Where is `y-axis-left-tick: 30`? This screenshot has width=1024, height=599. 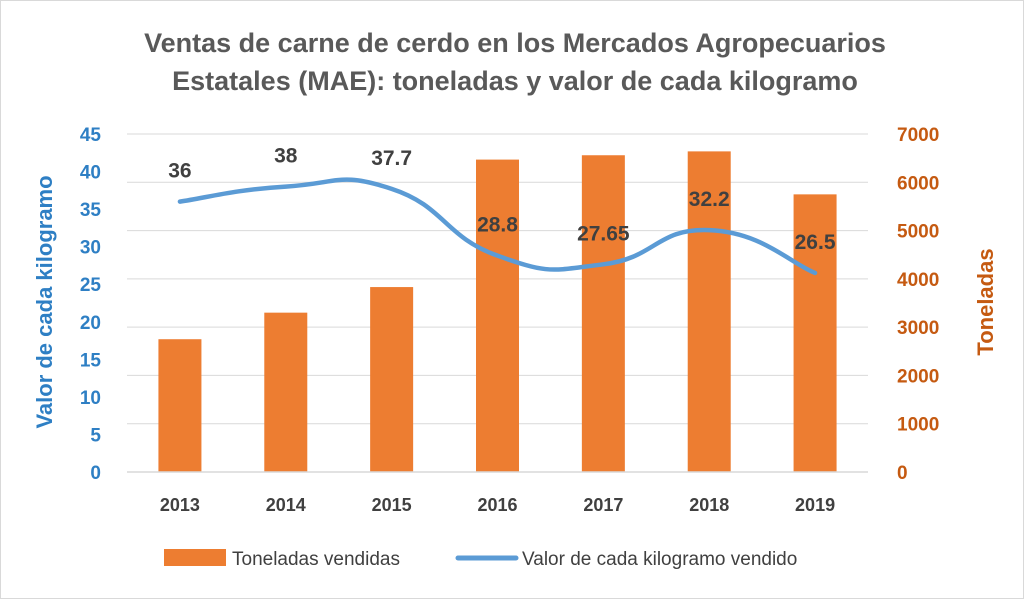
y-axis-left-tick: 30 is located at coordinates (90, 248).